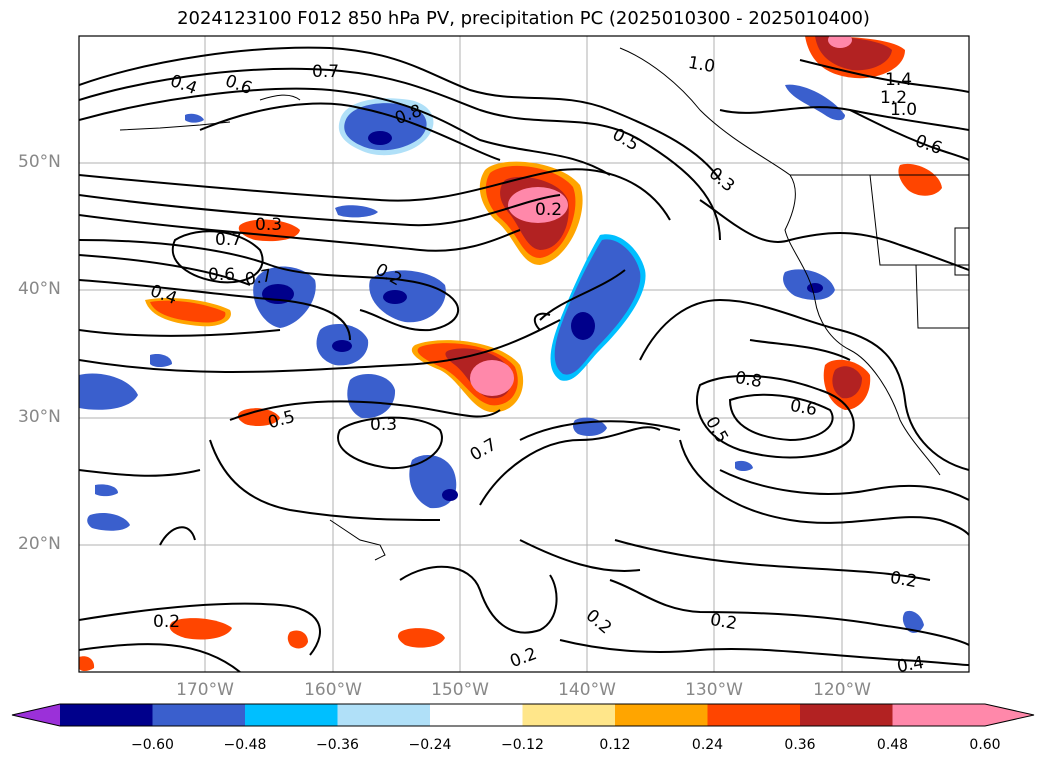  Describe the element at coordinates (460, 690) in the screenshot. I see `lon-label-150w: 150°W` at that location.